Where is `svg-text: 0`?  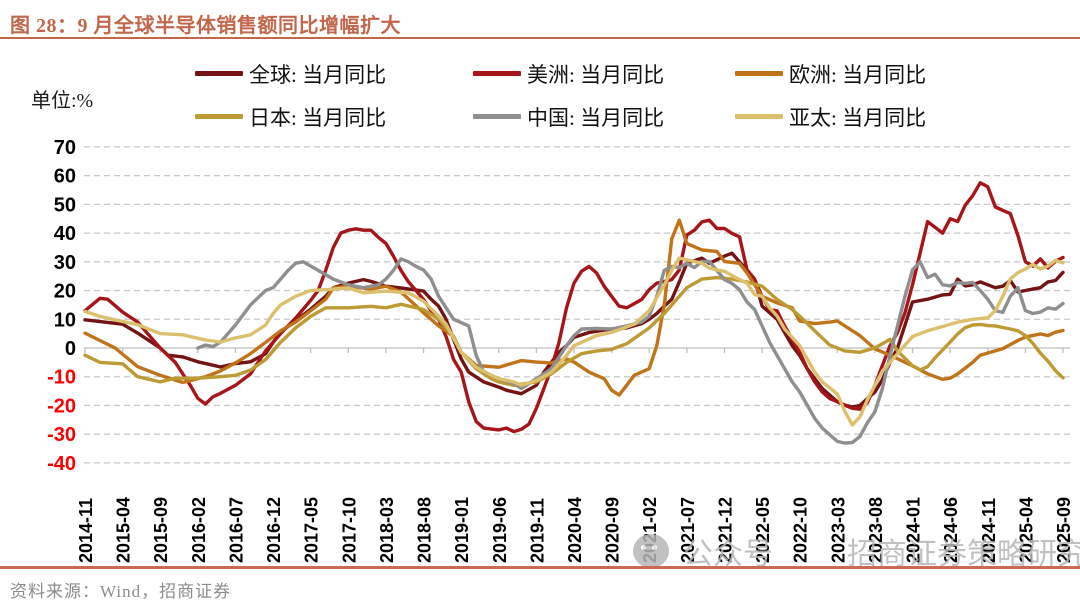
svg-text: 0 is located at coordinates (70, 349).